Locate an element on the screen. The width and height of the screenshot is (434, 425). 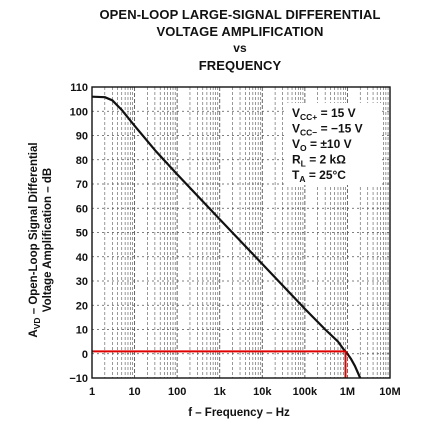
x-axis-label: f – Frequency – Hz is located at coordinates (239, 413).